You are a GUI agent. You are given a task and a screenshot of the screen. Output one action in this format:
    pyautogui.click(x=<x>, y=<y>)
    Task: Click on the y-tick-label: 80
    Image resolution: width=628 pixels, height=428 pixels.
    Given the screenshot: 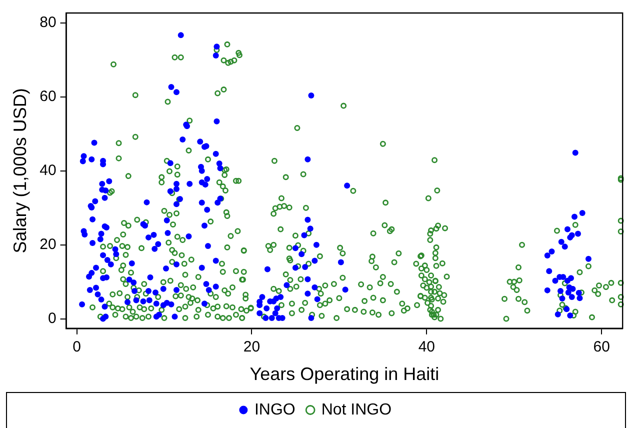 What is the action you would take?
    pyautogui.click(x=48, y=23)
    